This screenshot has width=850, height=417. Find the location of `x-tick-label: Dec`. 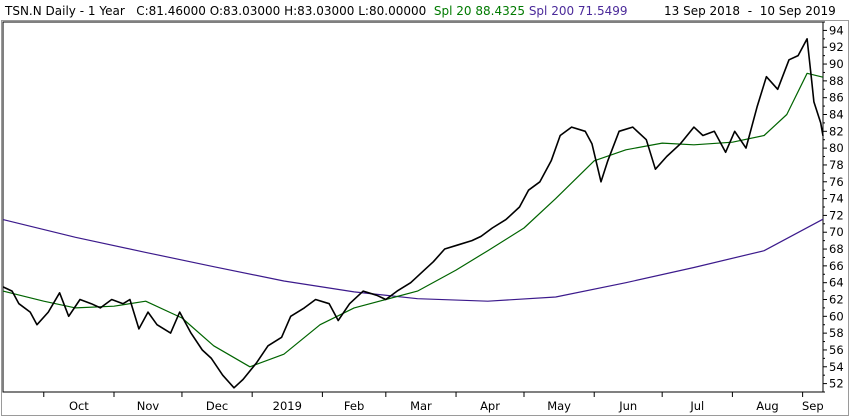

x-tick-label: Dec is located at coordinates (217, 406).